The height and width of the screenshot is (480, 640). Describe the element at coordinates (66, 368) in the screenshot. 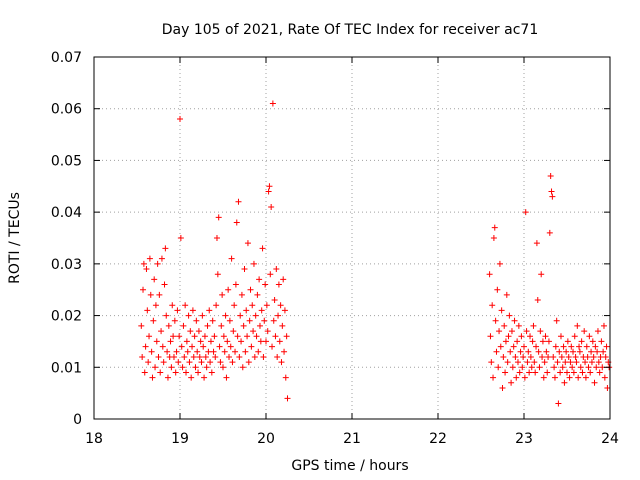

I see `y-tick-label: 0.01` at that location.